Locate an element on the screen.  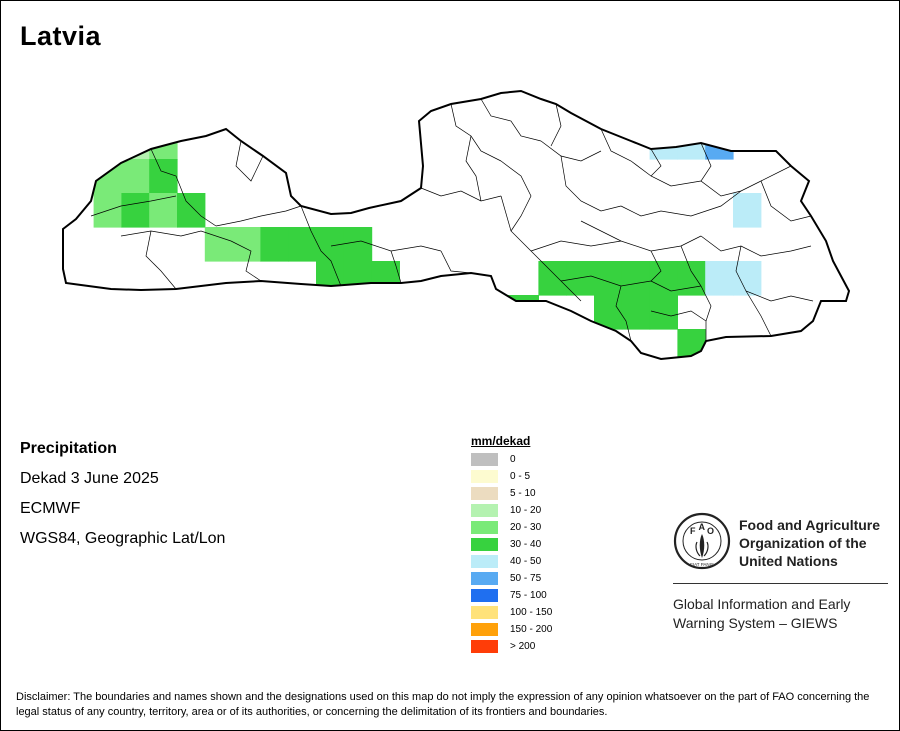
legend-row: 100 - 150 is located at coordinates (511, 612).